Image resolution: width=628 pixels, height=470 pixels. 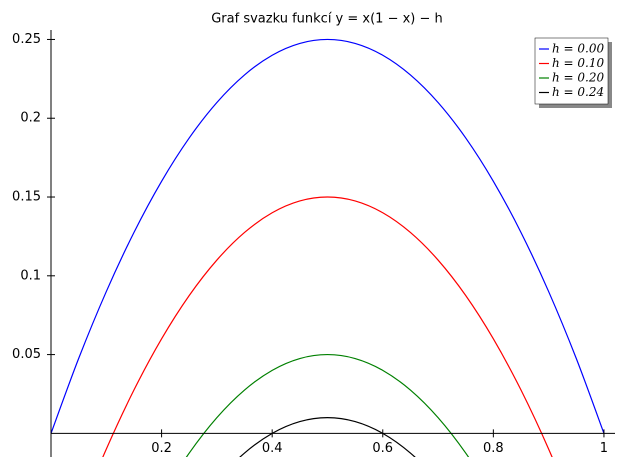 I want to click on legend-label: h = 0.00, so click(x=578, y=49).